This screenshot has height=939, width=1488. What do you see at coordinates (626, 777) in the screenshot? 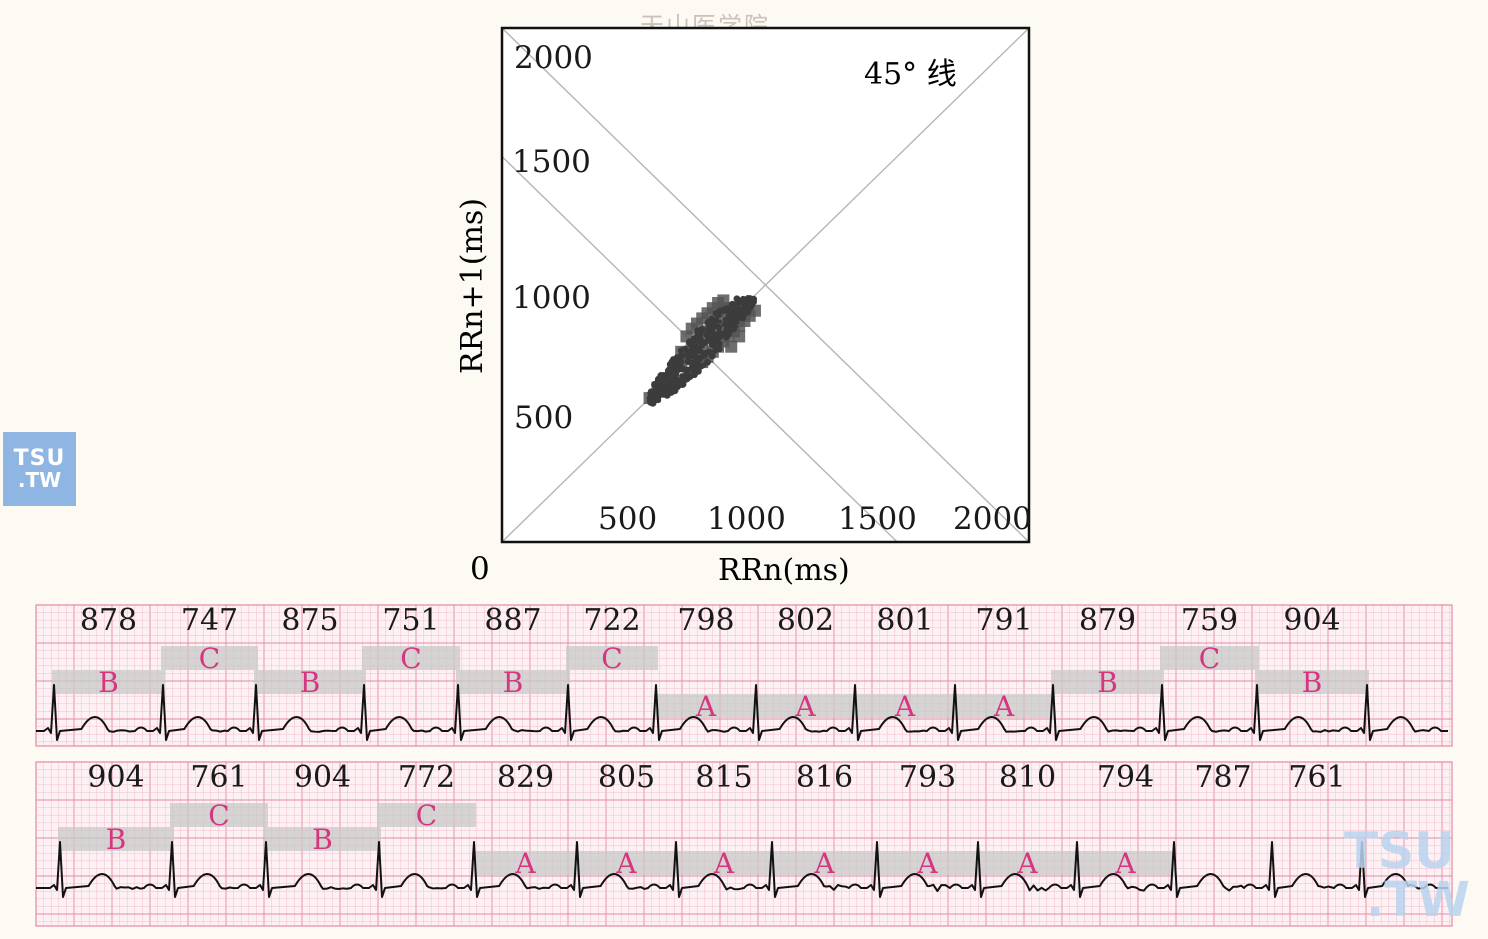
I see `rr-interval-value: 805` at bounding box center [626, 777].